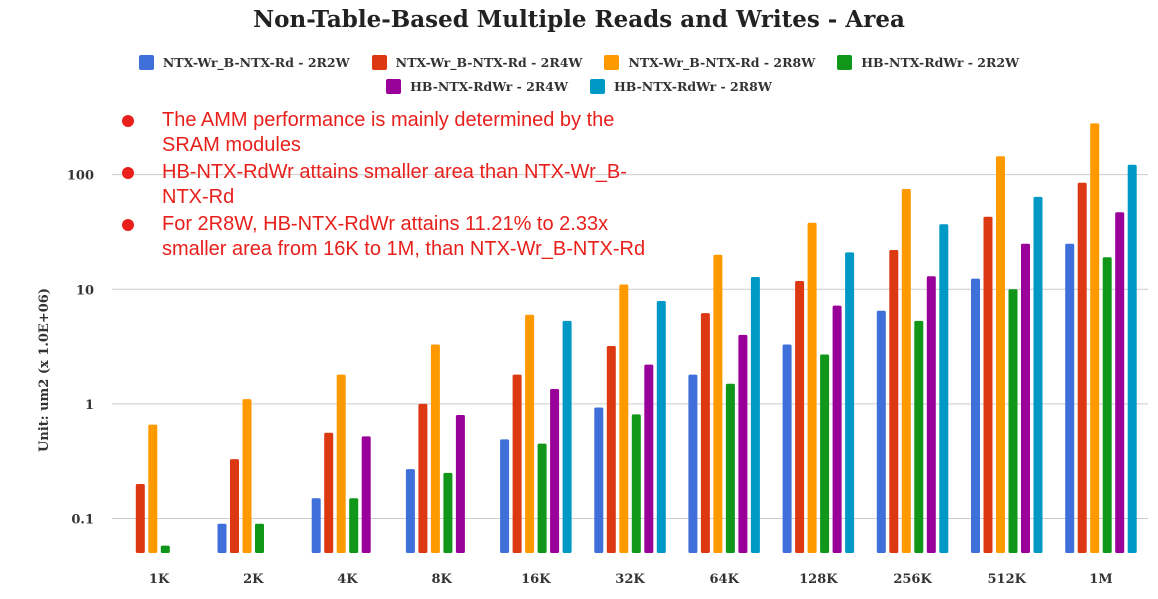  I want to click on legend-item: HB-NTX-RdWr - 2R8W, so click(681, 86).